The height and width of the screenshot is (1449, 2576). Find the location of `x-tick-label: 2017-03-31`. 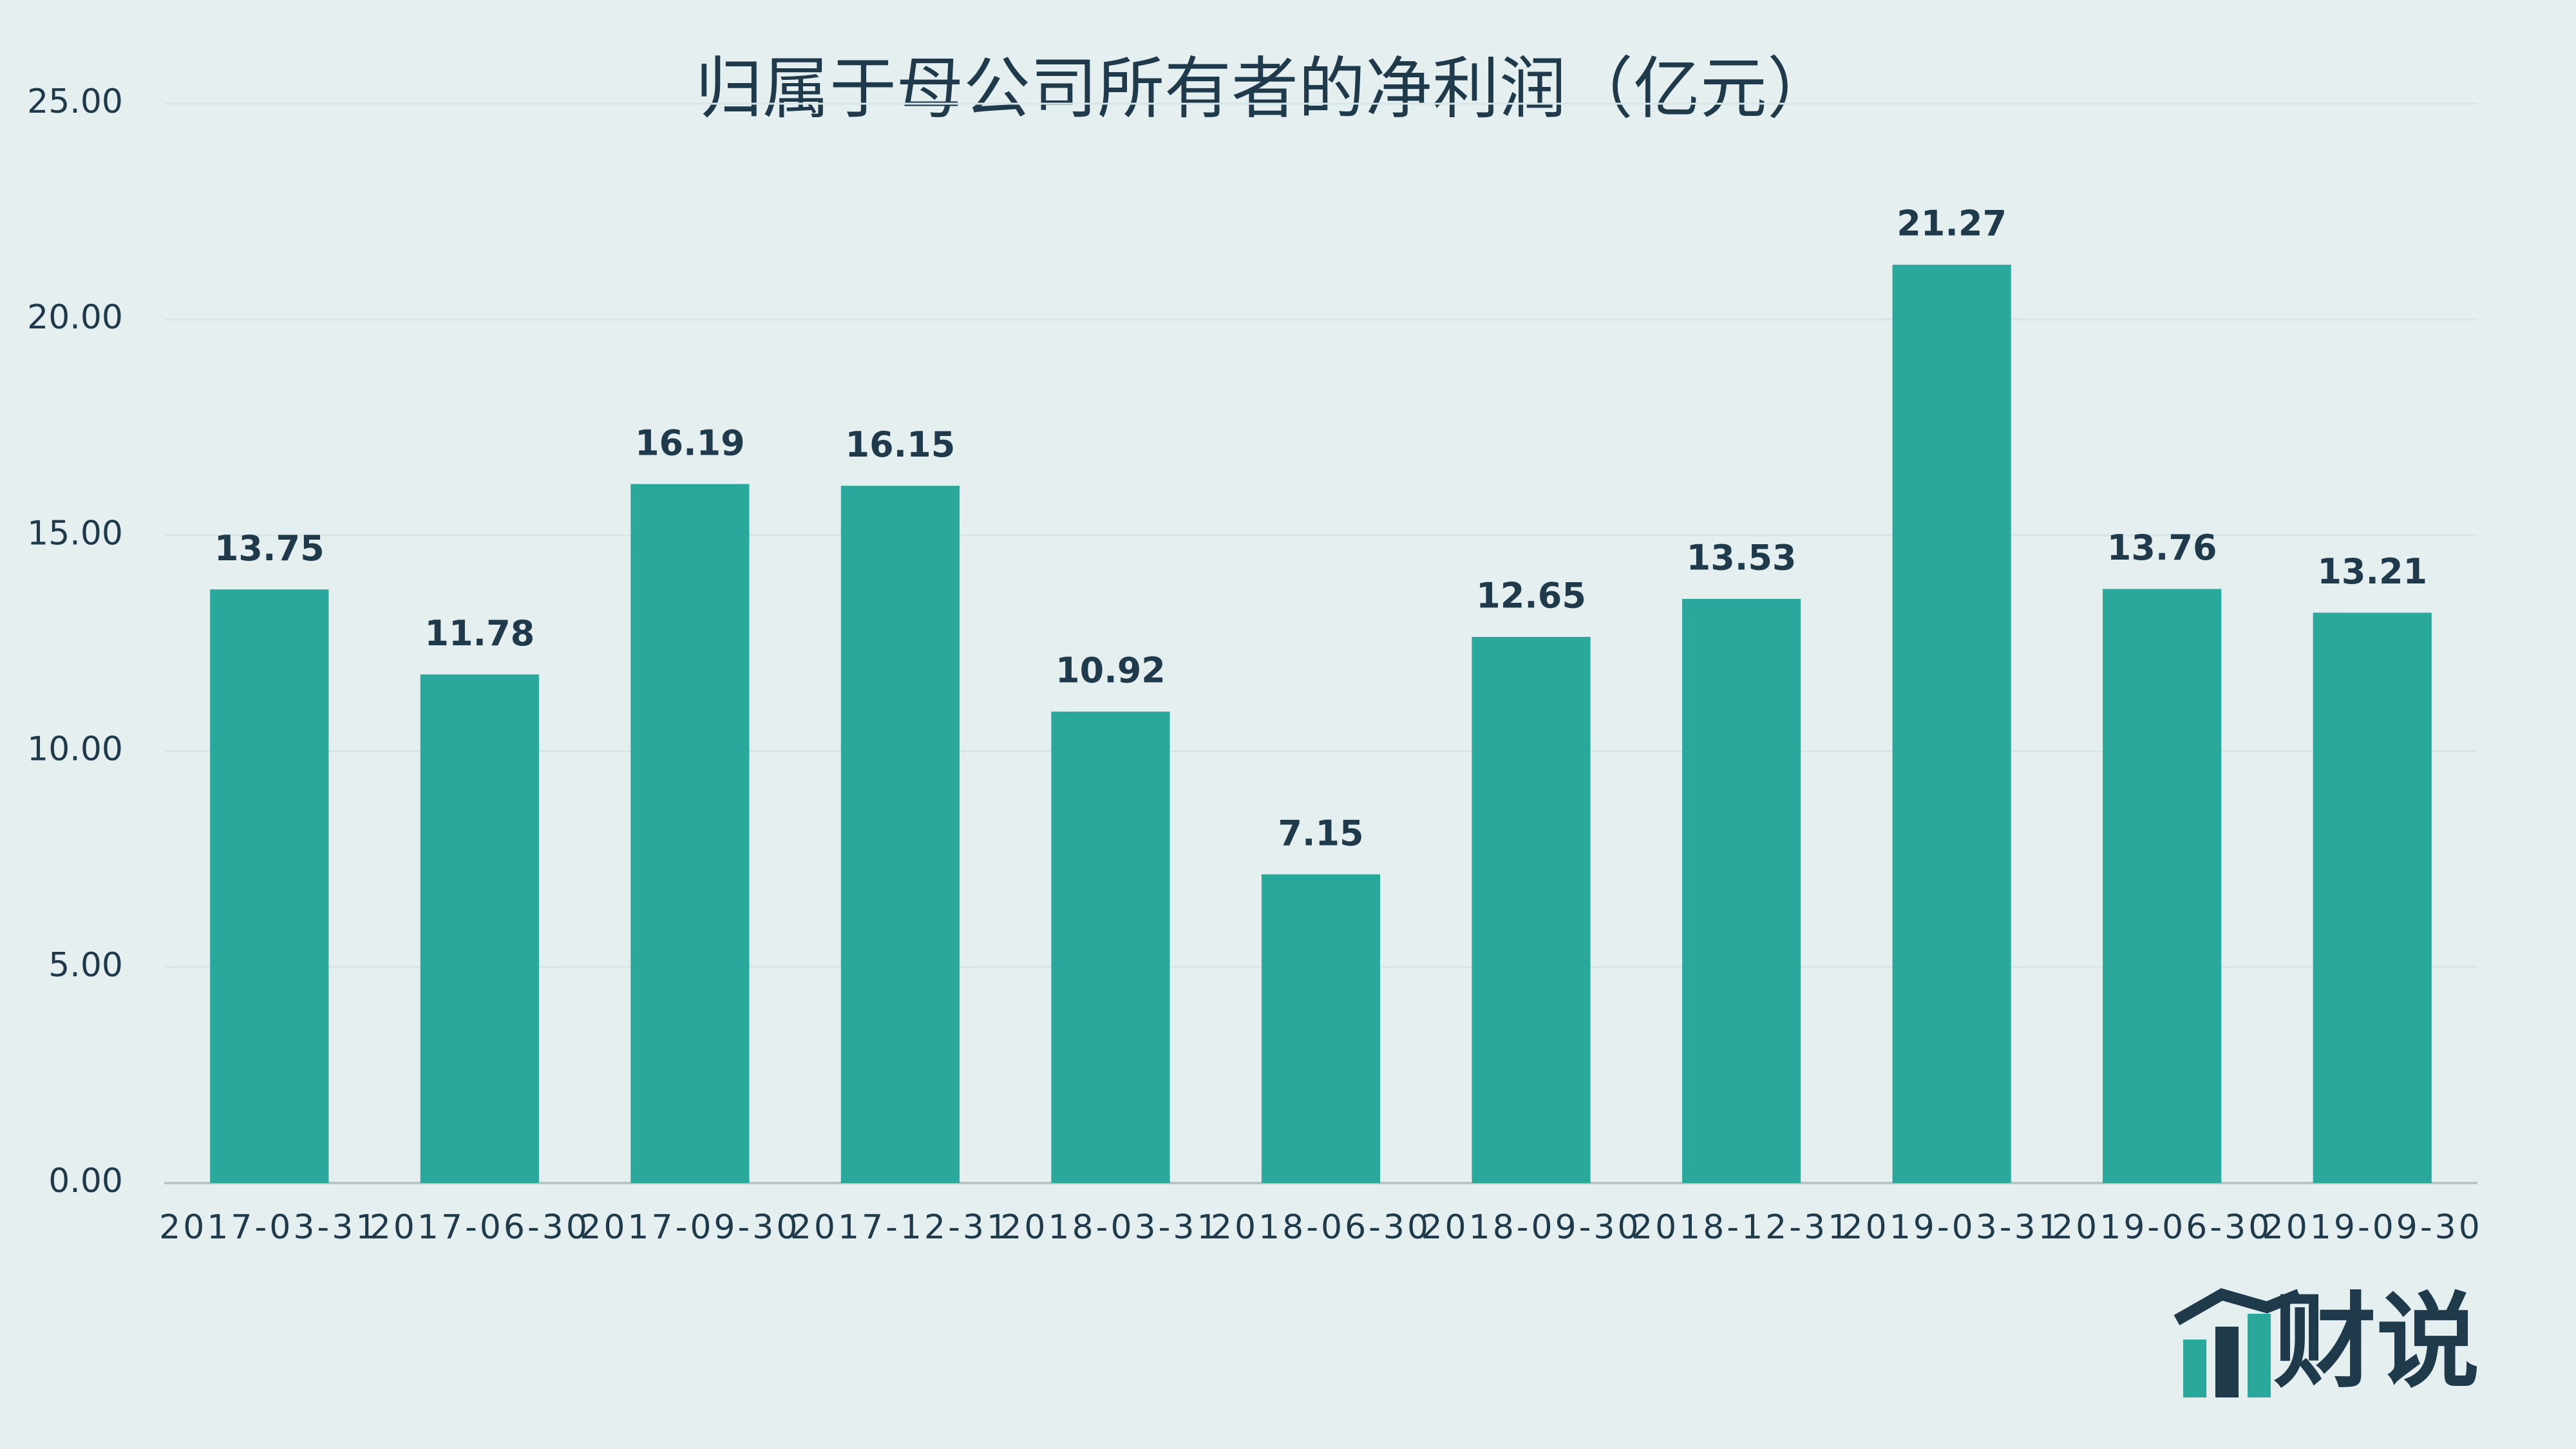

x-tick-label: 2017-03-31 is located at coordinates (269, 1227).